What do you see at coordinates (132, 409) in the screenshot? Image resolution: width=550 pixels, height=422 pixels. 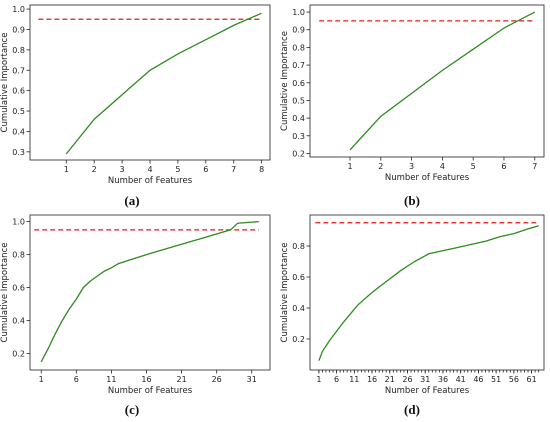 I see `panel-label: (c)` at bounding box center [132, 409].